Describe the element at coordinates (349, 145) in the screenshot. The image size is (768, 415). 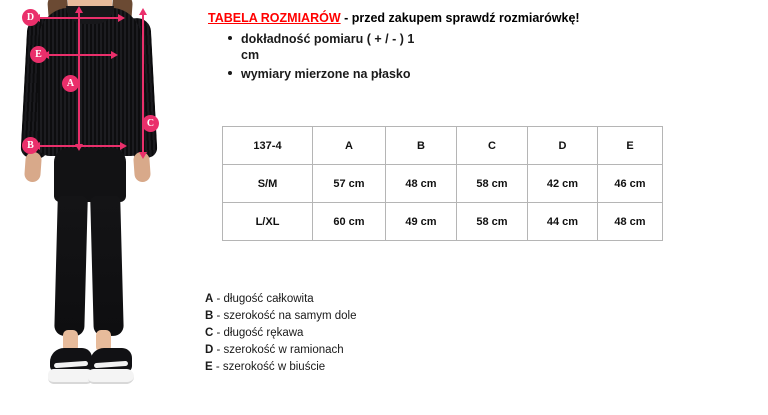
I see `table-header-a: A` at that location.